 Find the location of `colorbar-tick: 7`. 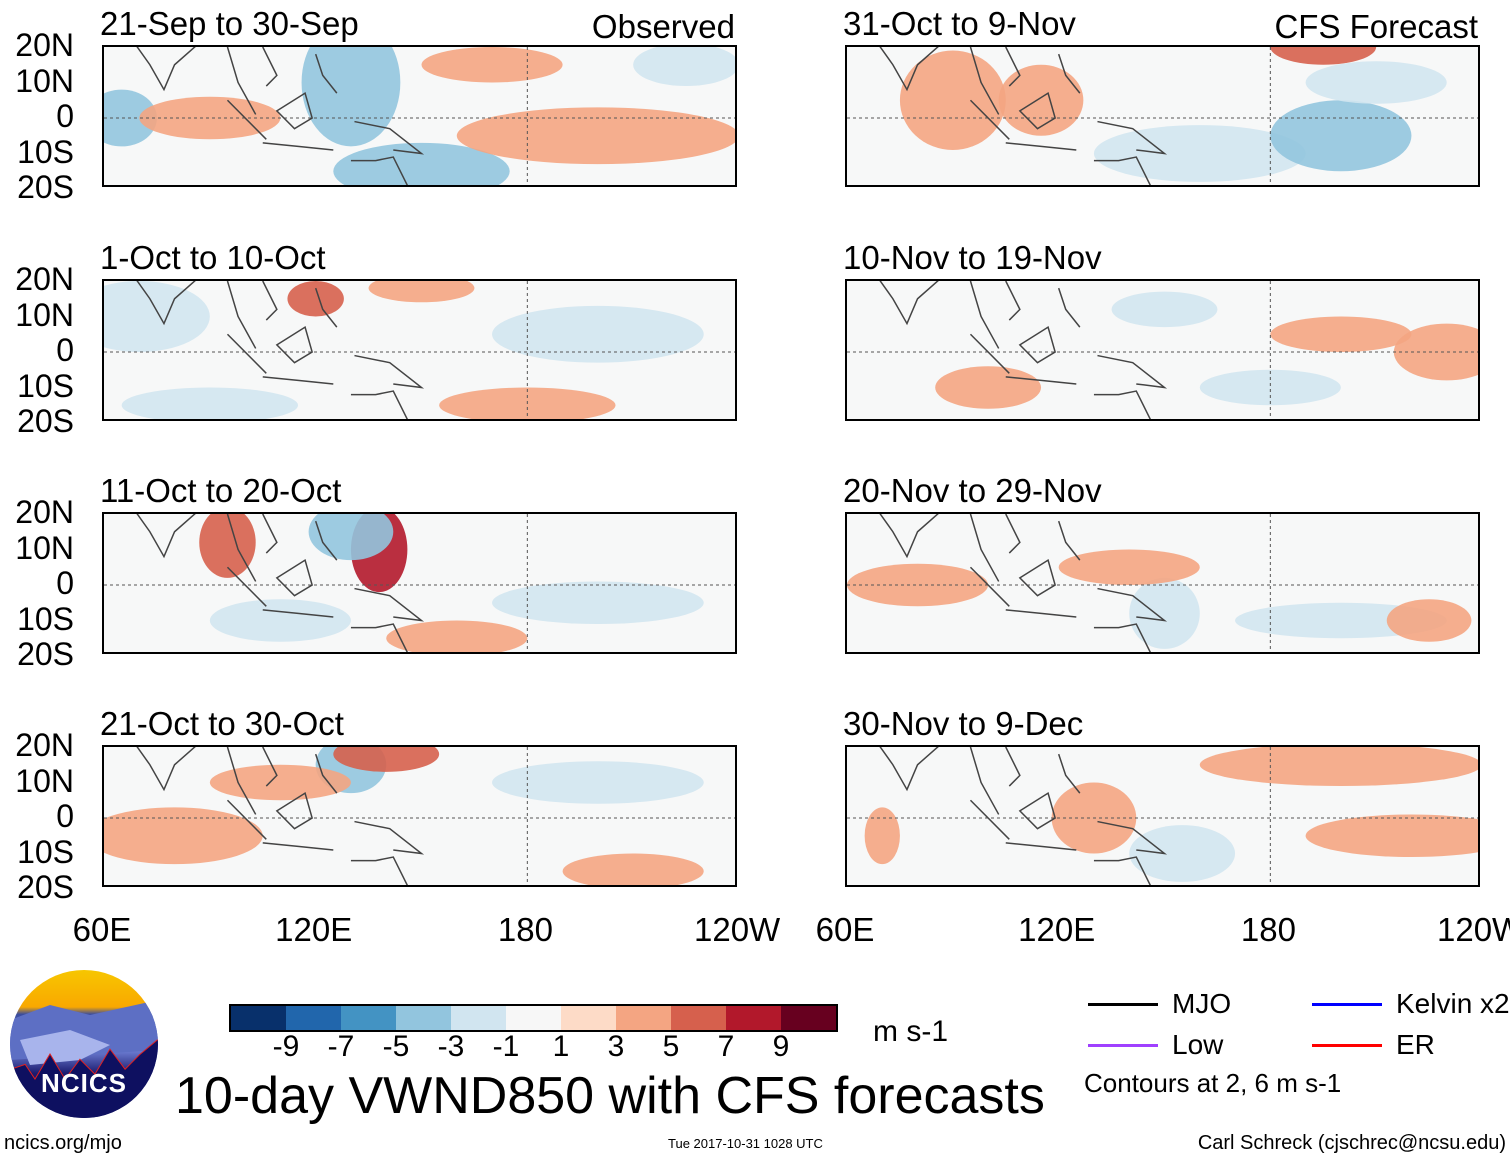

colorbar-tick: 7 is located at coordinates (726, 1046).